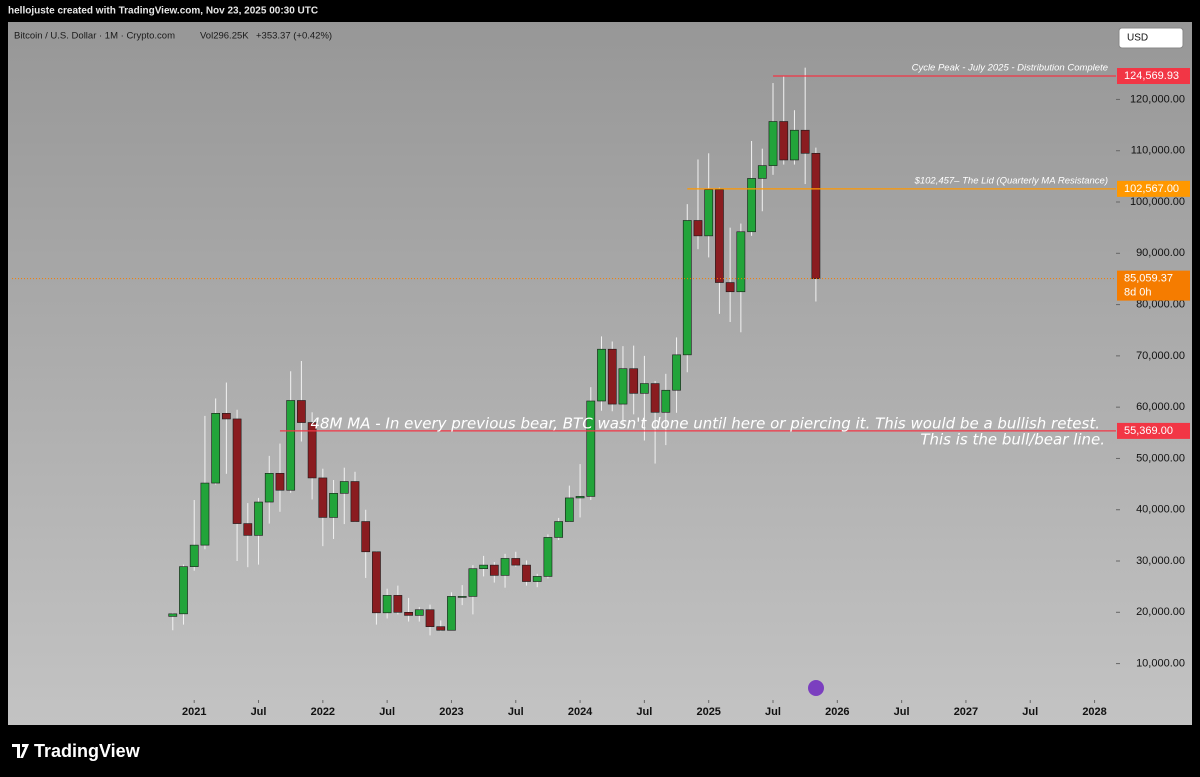 This screenshot has height=777, width=1200. What do you see at coordinates (94, 36) in the screenshot?
I see `symbol-name: Bitcoin / U.S. Dollar · 1M · Crypto.com` at bounding box center [94, 36].